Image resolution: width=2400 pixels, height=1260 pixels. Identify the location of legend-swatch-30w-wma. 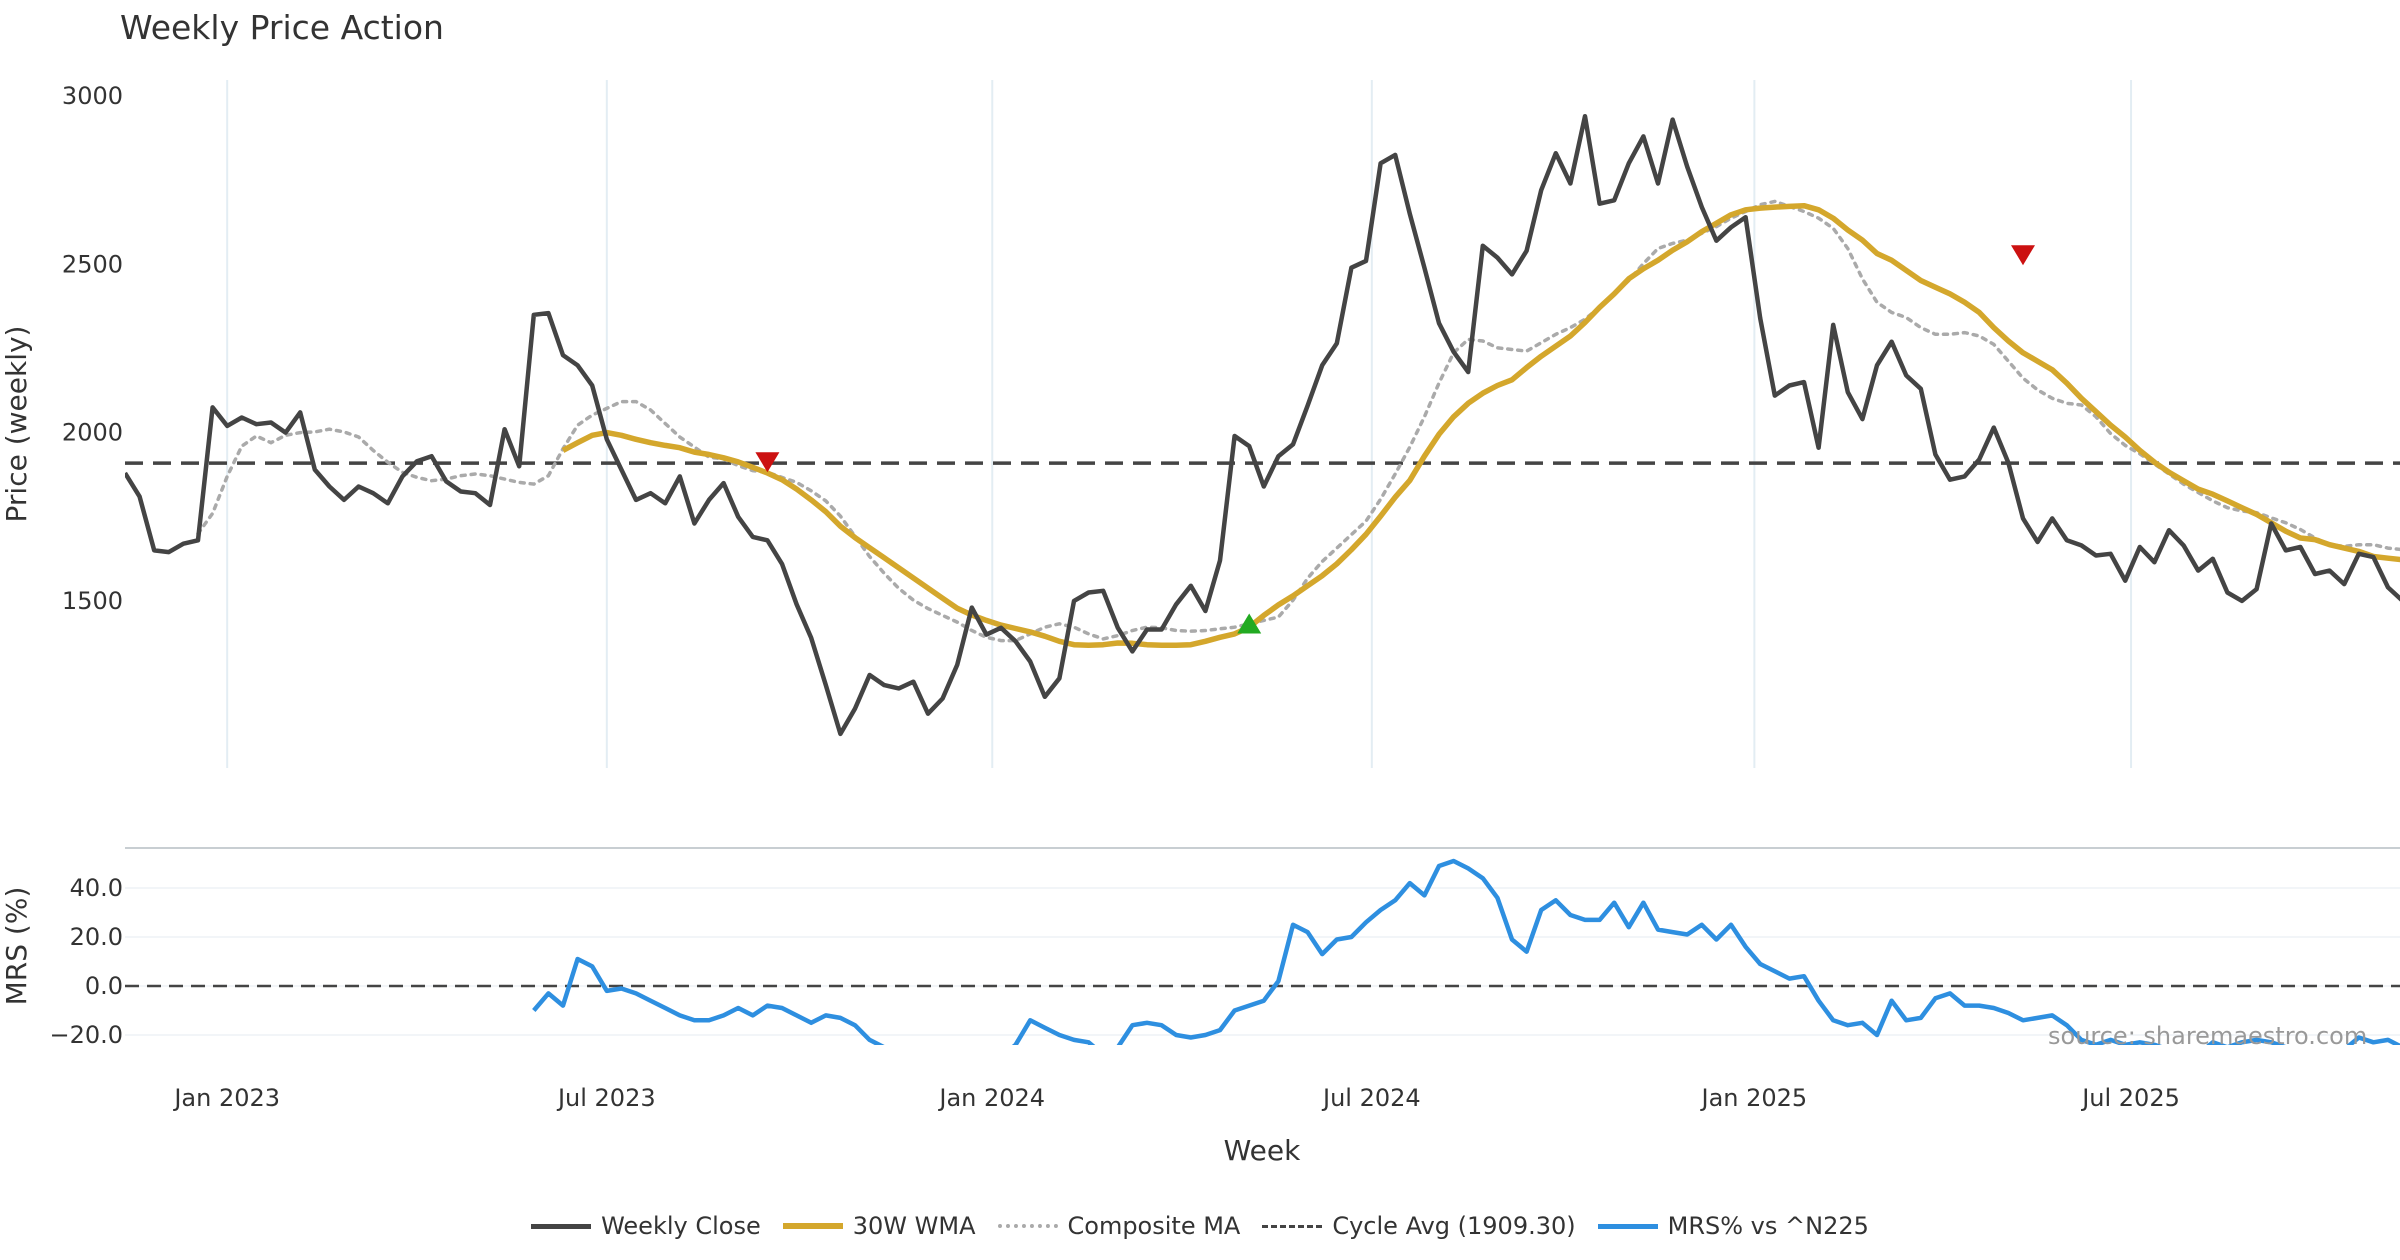
(812, 1226).